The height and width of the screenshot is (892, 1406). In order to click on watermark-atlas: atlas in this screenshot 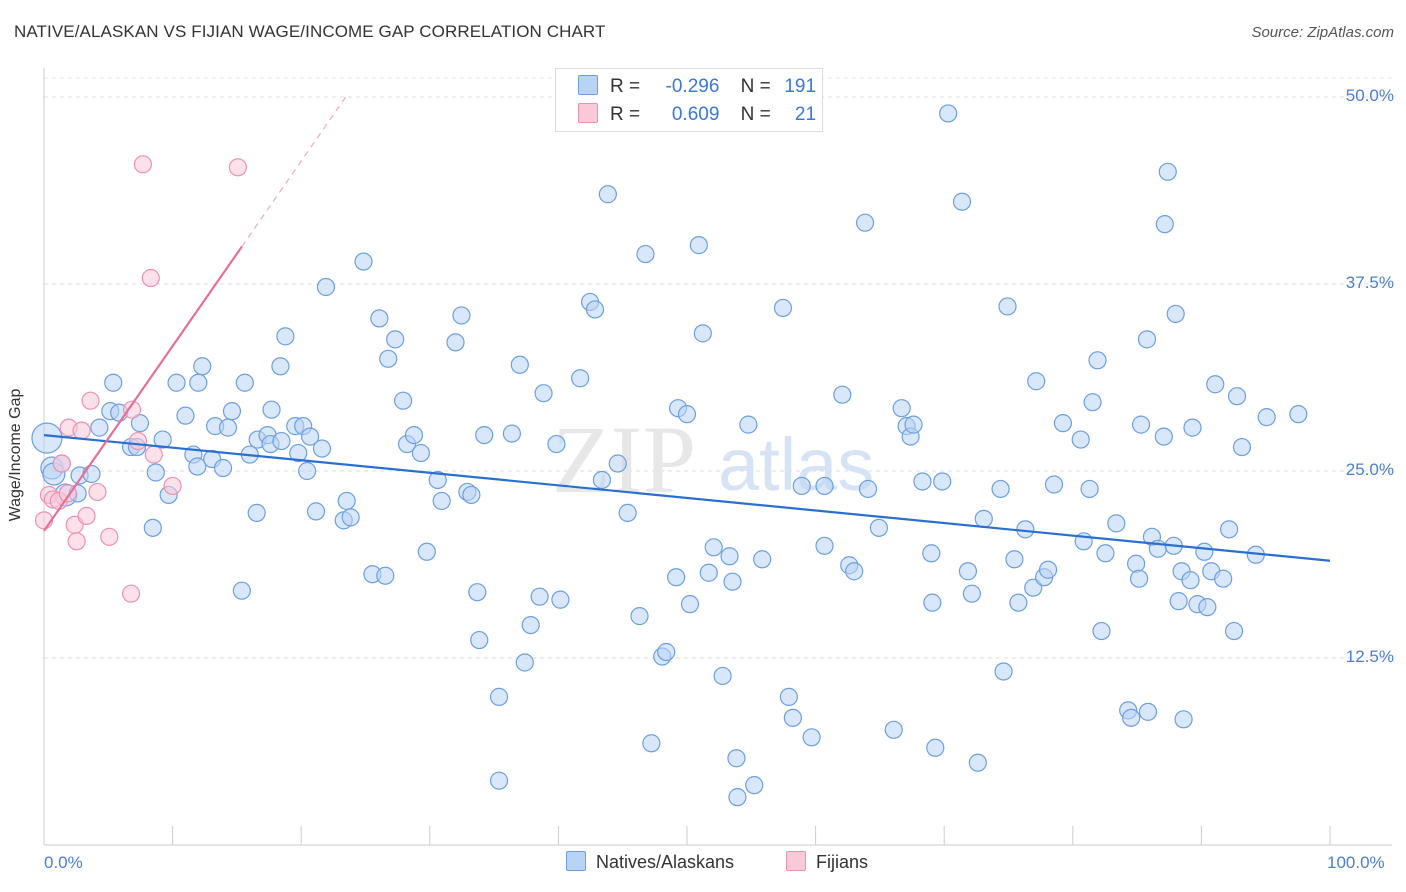, I will do `click(796, 464)`.